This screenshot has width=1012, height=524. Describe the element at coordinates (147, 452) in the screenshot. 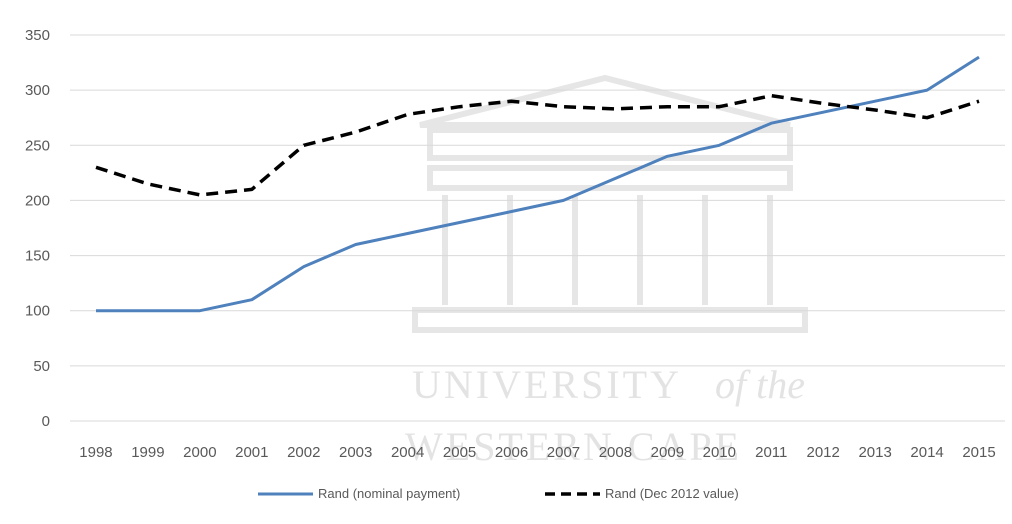

I see `x-tick-label: 1999` at that location.